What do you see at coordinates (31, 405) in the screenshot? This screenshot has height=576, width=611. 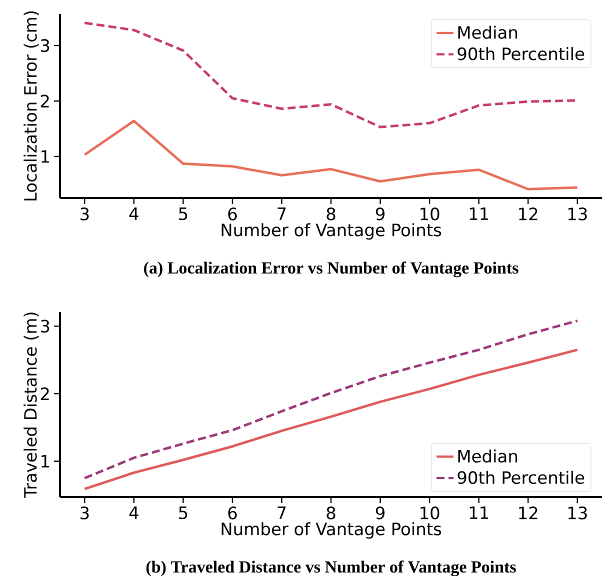 I see `y-axis-title: Traveled Distance (m)` at bounding box center [31, 405].